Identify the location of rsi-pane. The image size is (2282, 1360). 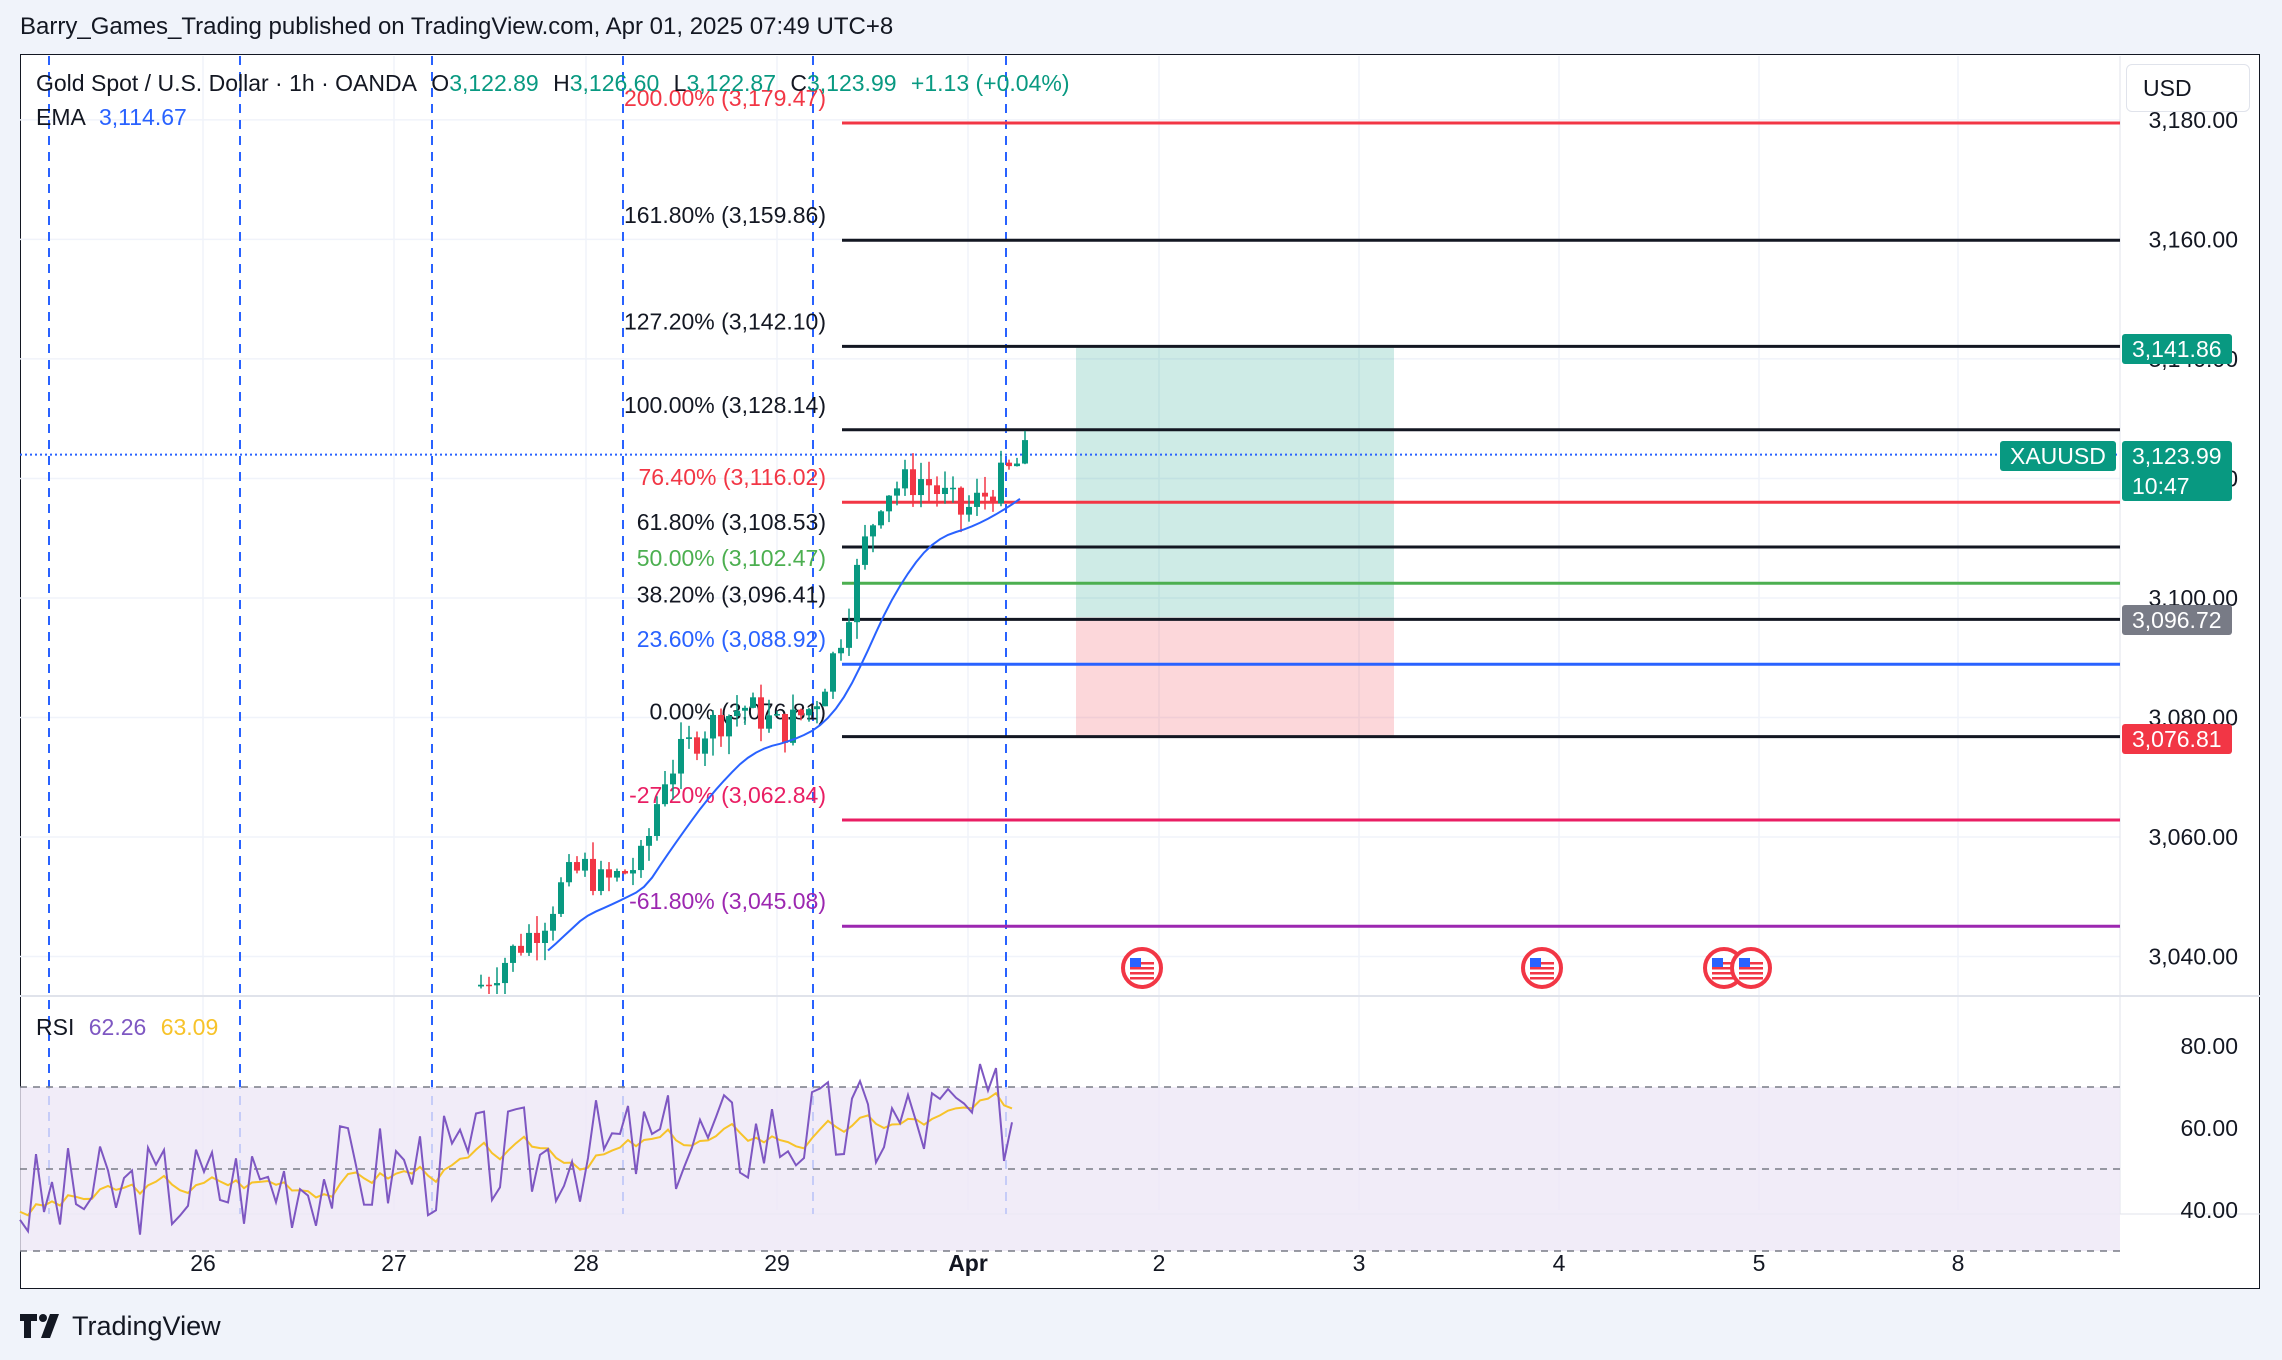
(1069, 1157).